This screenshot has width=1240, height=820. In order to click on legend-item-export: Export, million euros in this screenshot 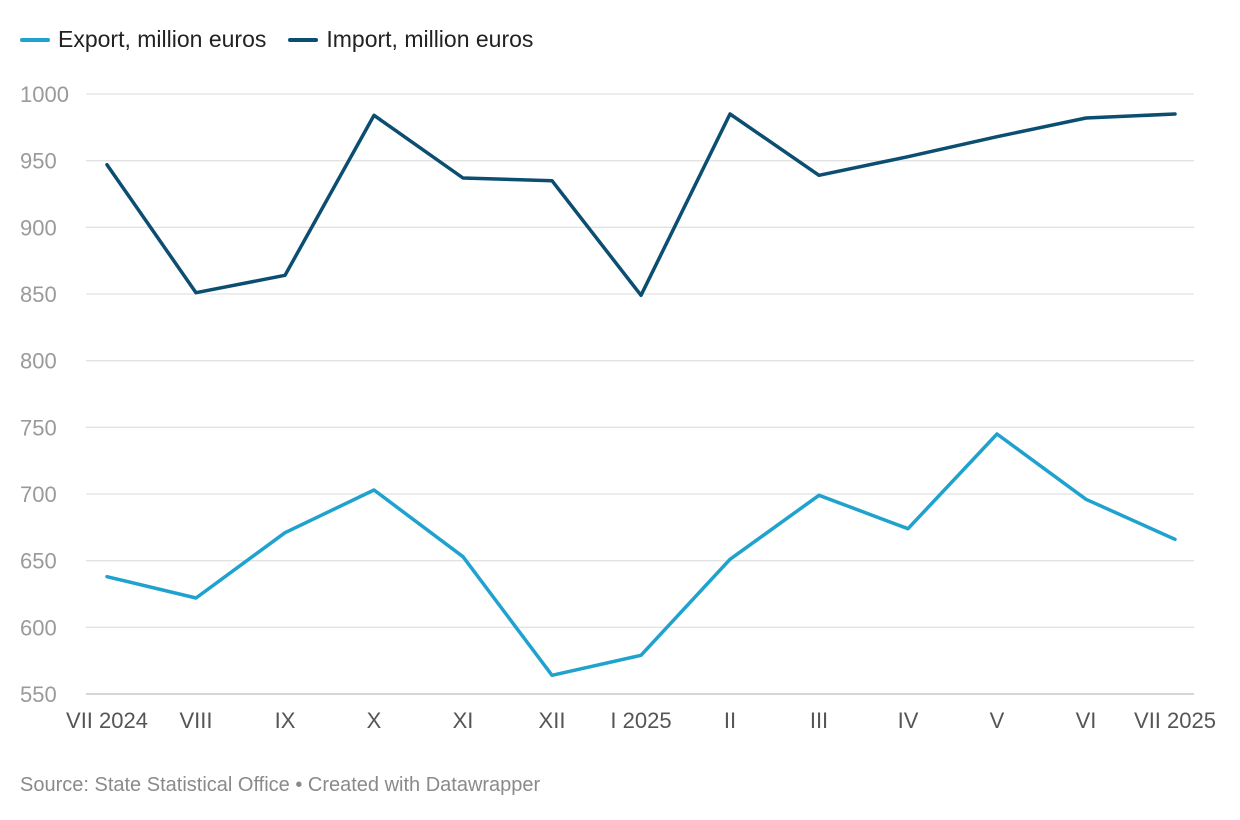, I will do `click(143, 39)`.